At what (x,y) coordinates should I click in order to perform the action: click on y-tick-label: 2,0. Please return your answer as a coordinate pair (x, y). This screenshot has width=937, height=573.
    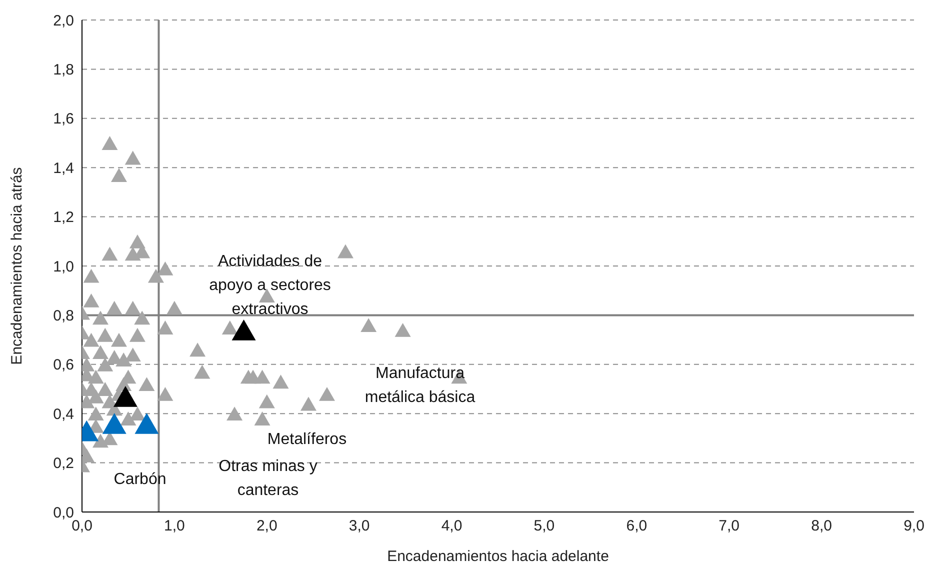
    Looking at the image, I should click on (63, 21).